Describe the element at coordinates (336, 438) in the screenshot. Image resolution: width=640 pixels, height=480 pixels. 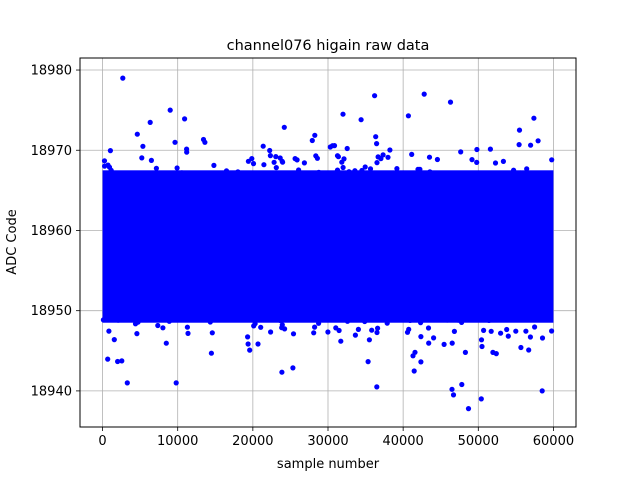
I see `x-axis-ticks: 0 10000 20000 30000 40000 50000 60000` at that location.